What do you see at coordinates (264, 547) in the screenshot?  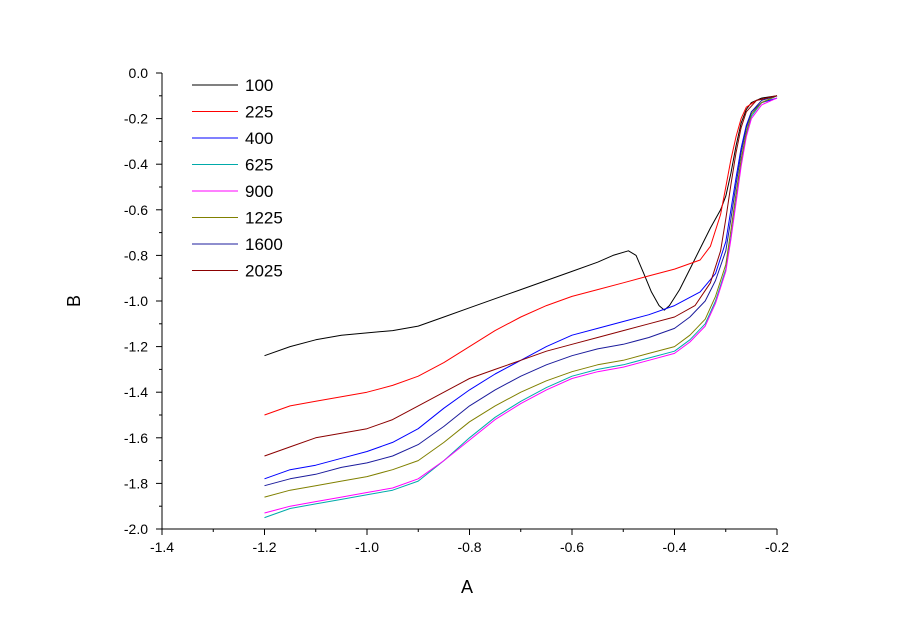 I see `x-tick-label: -1.2` at bounding box center [264, 547].